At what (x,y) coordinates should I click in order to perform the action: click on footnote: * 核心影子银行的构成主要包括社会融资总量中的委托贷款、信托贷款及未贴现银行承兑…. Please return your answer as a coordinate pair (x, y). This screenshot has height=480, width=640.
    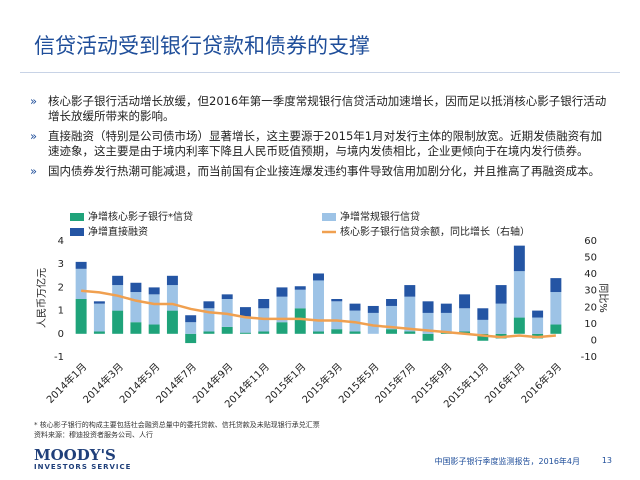
    Looking at the image, I should click on (177, 425).